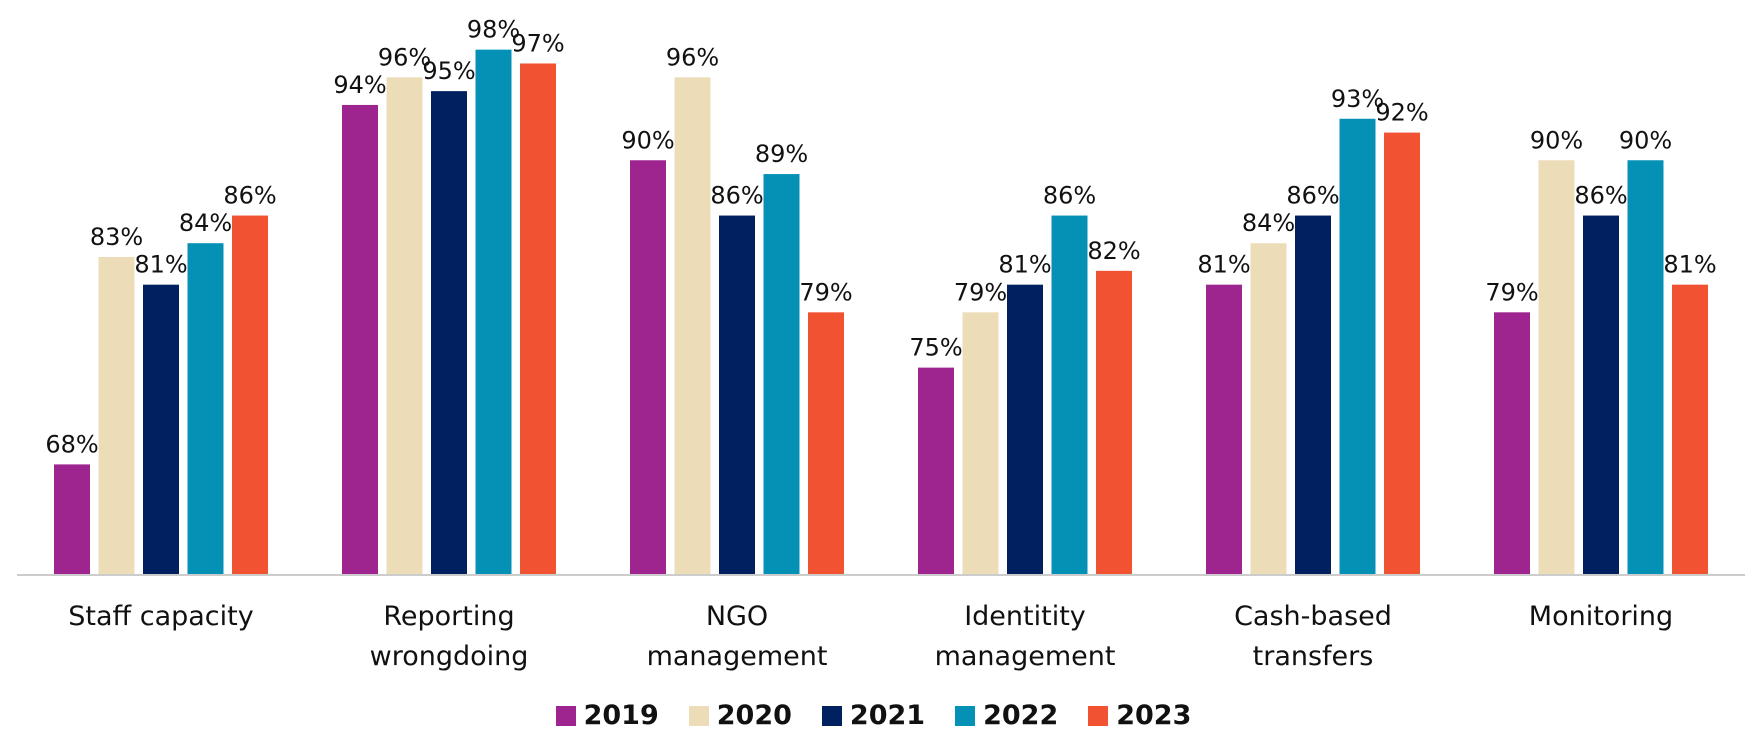 This screenshot has width=1747, height=734. Describe the element at coordinates (737, 636) in the screenshot. I see `x-tick-label: NGO management` at that location.